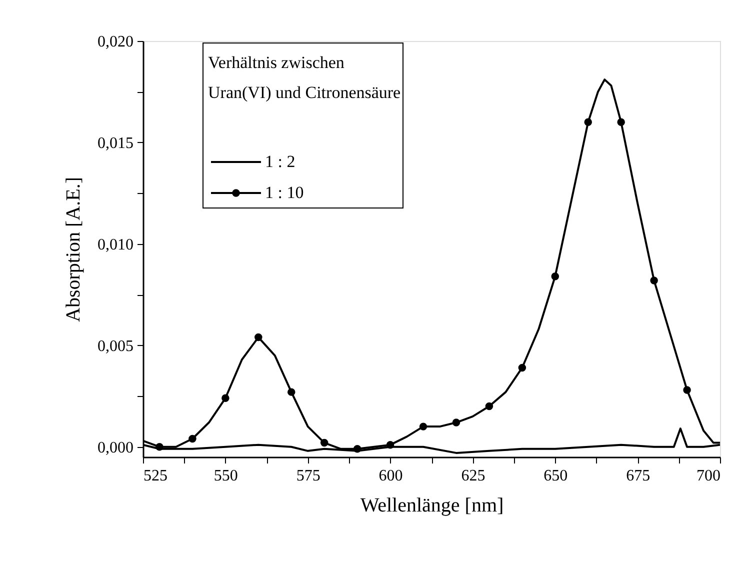  I want to click on x-tick-label: 625, so click(473, 476).